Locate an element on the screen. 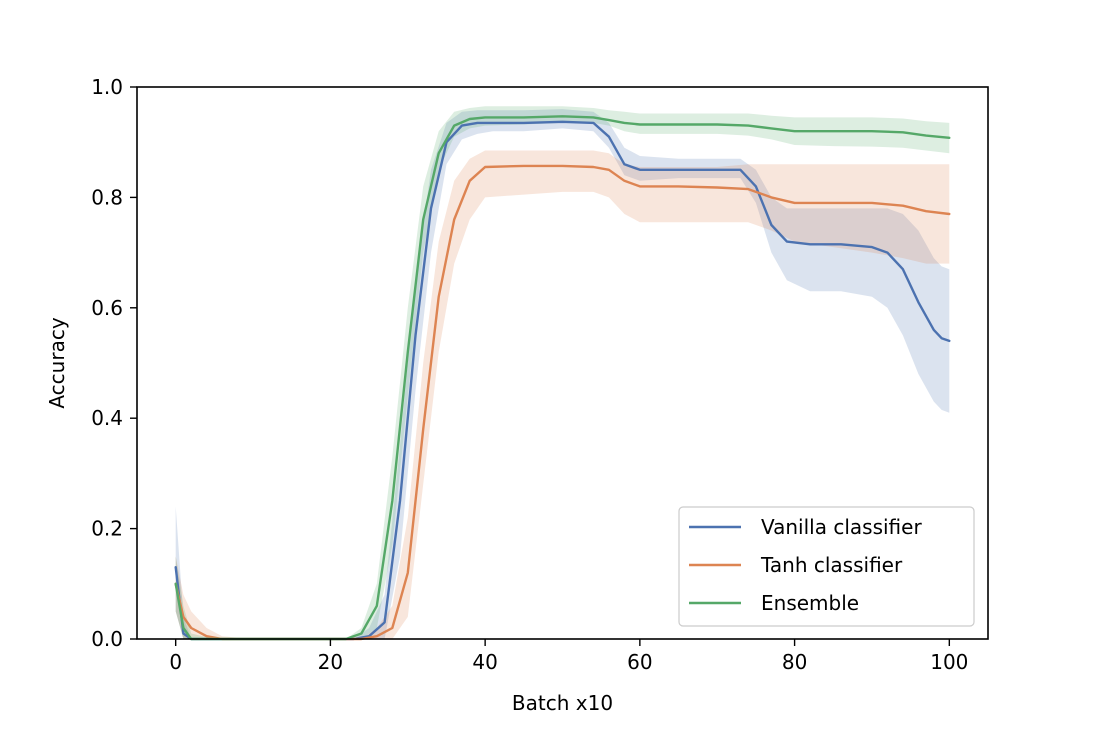  x-tick-label: 20 is located at coordinates (330, 662).